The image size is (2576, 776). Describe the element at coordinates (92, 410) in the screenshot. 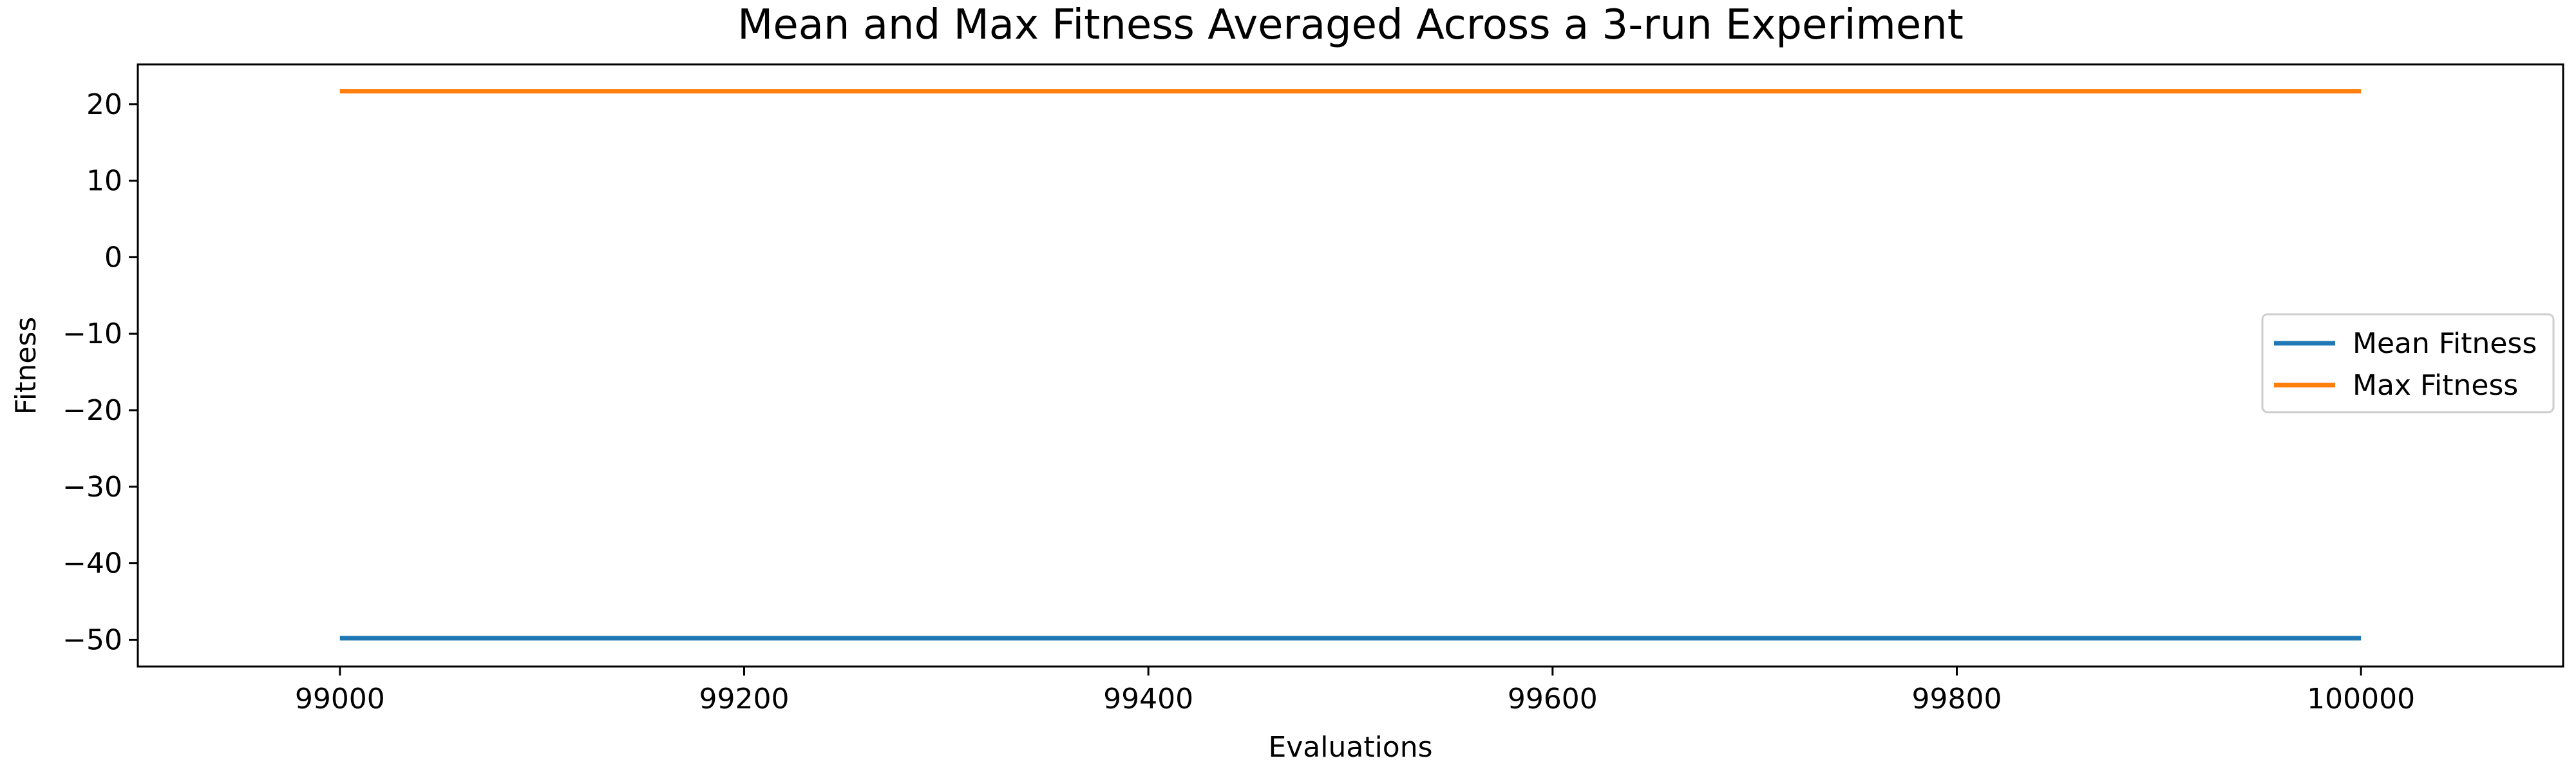

I see `y-tick-label: −20` at that location.